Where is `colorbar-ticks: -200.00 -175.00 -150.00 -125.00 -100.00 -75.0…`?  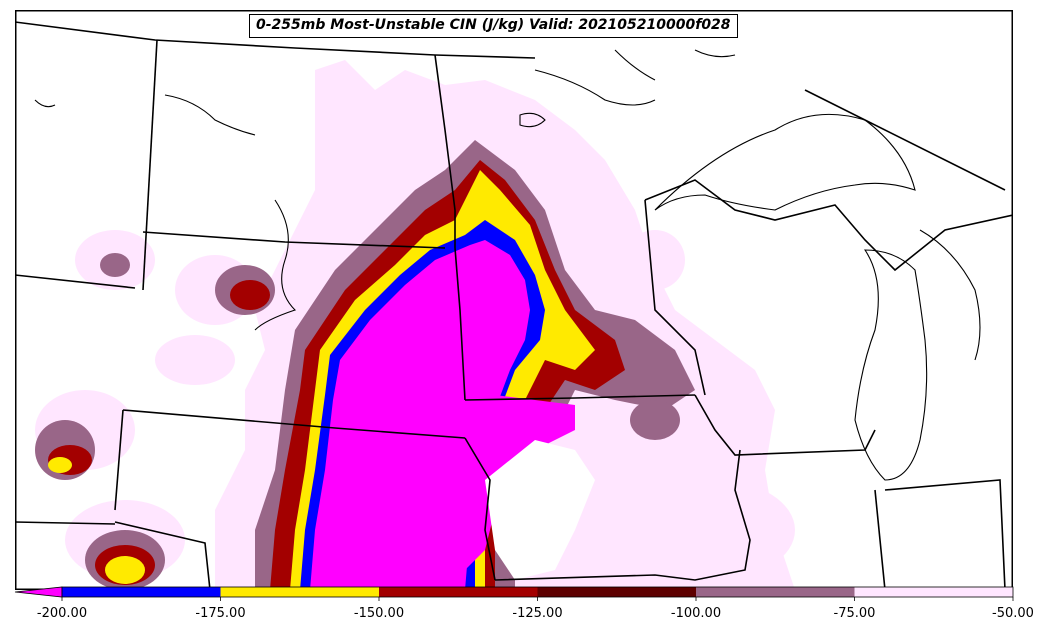 colorbar-ticks: -200.00 -175.00 -150.00 -125.00 -100.00 -75.0… is located at coordinates (535, 609).